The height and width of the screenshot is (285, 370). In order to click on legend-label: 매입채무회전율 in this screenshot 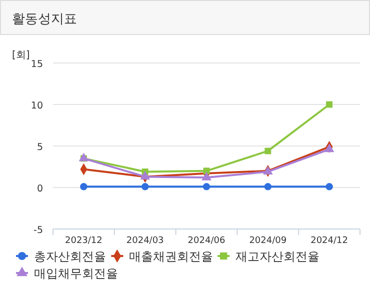, I will do `click(76, 273)`.